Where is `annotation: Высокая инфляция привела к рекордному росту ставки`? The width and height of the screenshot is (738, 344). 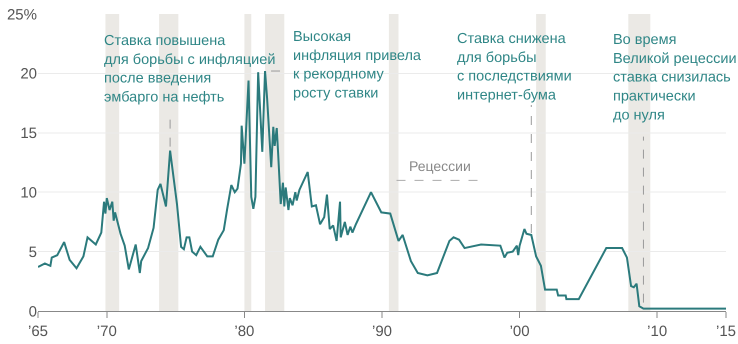 annotation: Высокая инфляция привела к рекордному росту ставки is located at coordinates (357, 65).